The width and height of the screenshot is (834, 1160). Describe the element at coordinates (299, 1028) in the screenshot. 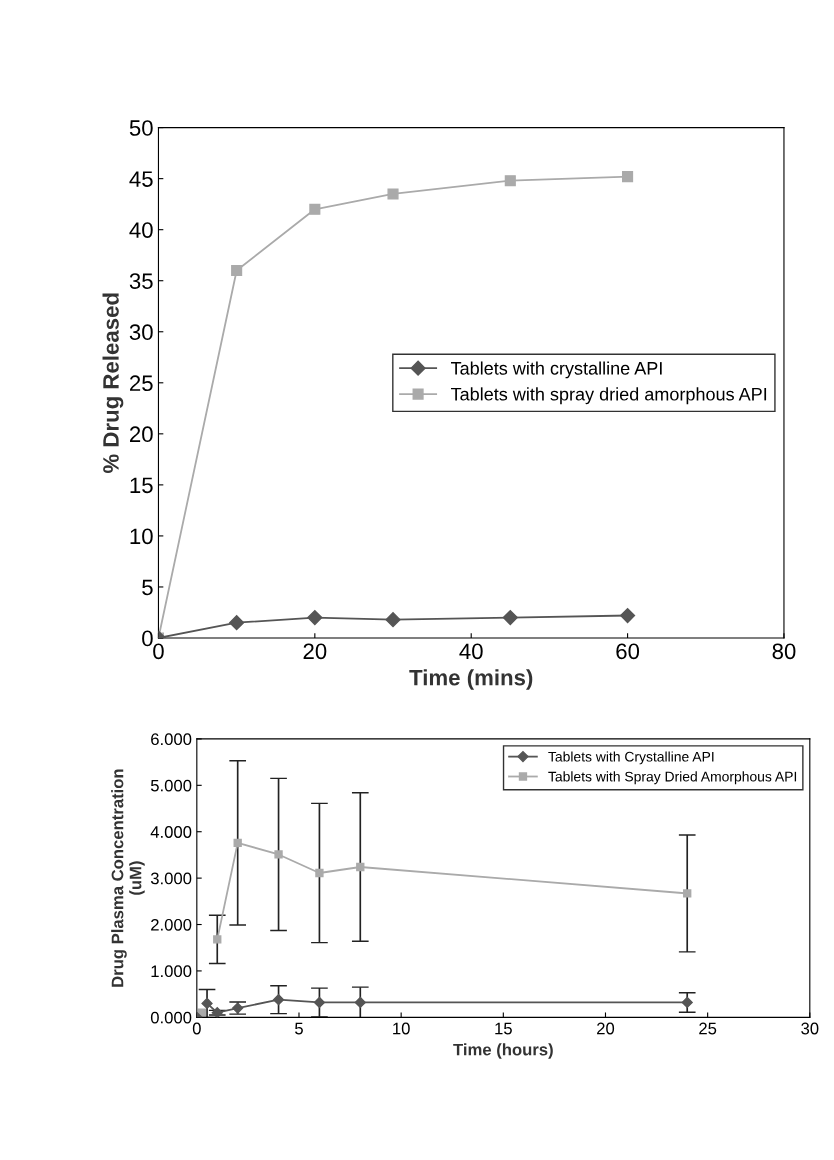

I see `x-tick-label: 5` at that location.